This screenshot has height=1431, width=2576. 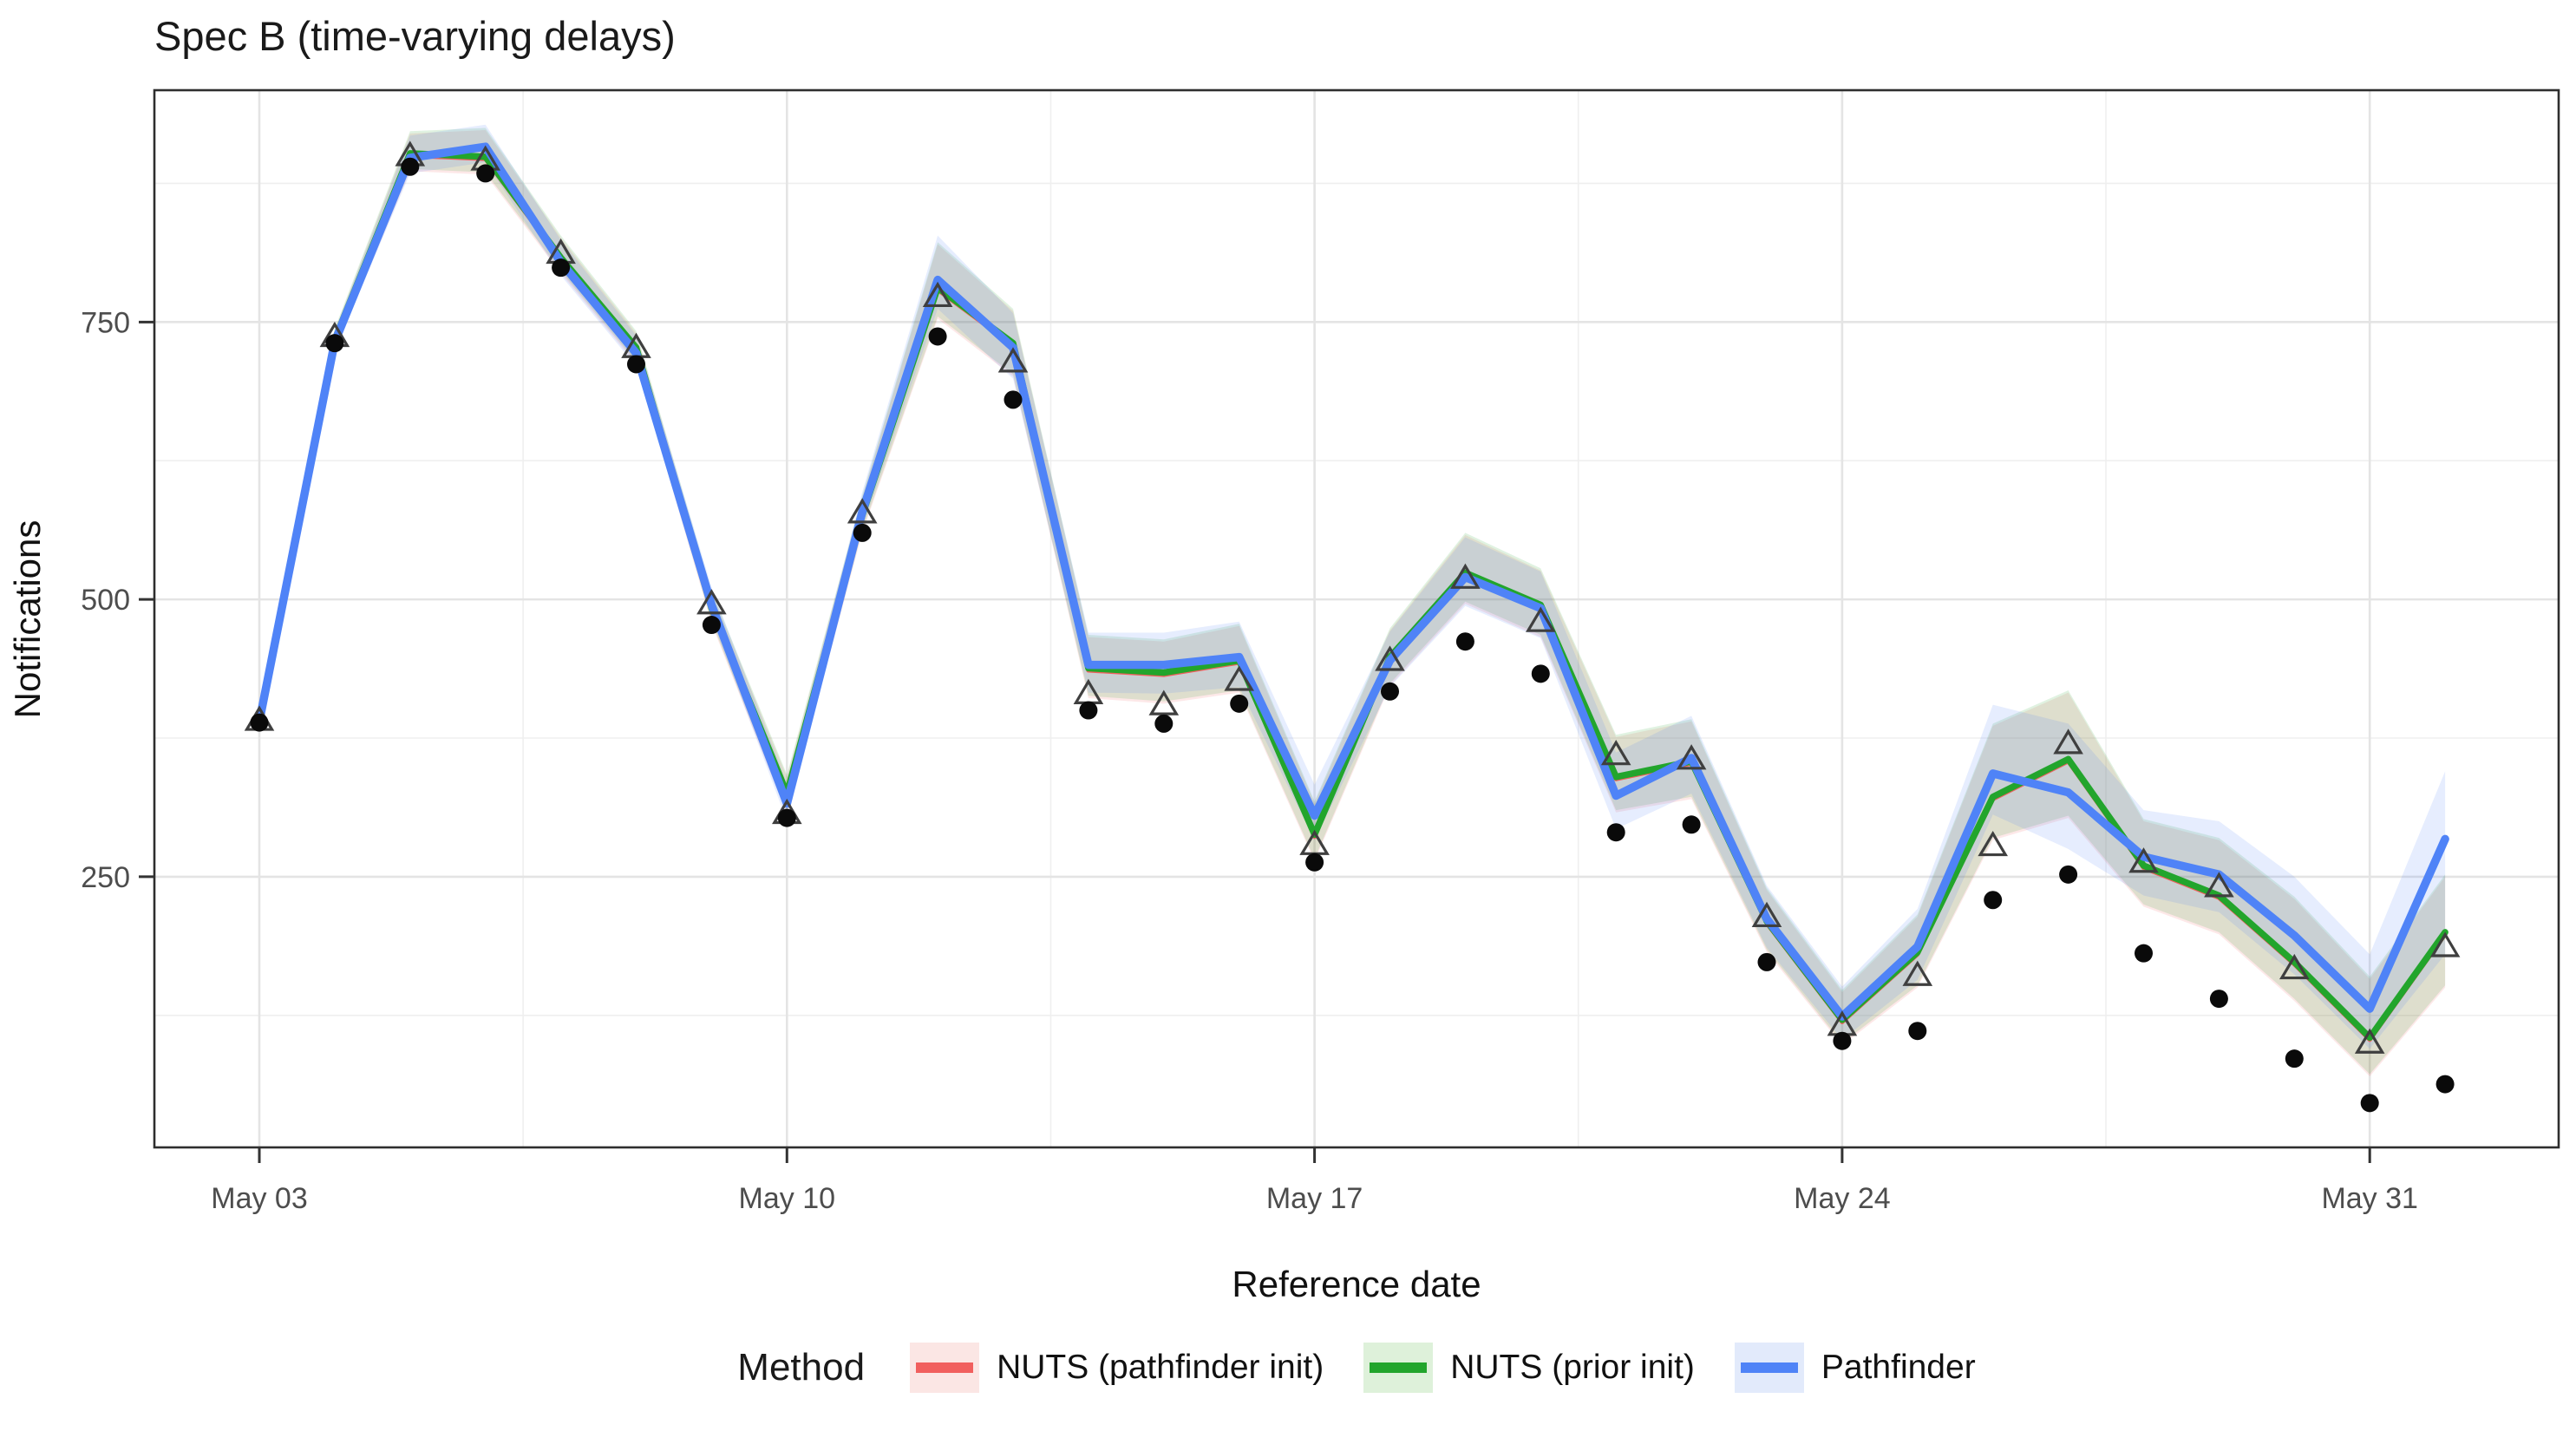 What do you see at coordinates (105, 600) in the screenshot?
I see `y-tick-label: 500` at bounding box center [105, 600].